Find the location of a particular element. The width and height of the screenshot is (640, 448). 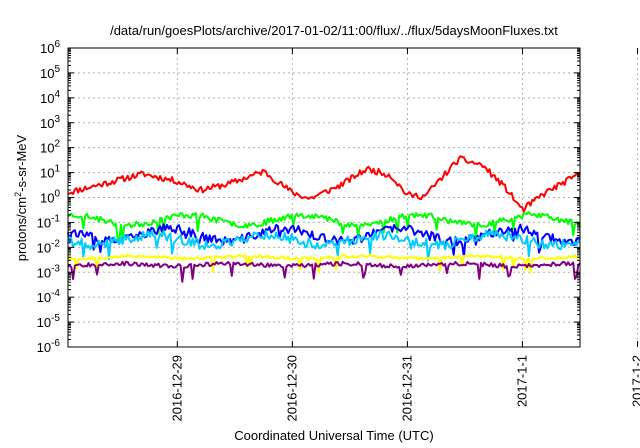

y-tick-label: 10³ is located at coordinates (50, 122).